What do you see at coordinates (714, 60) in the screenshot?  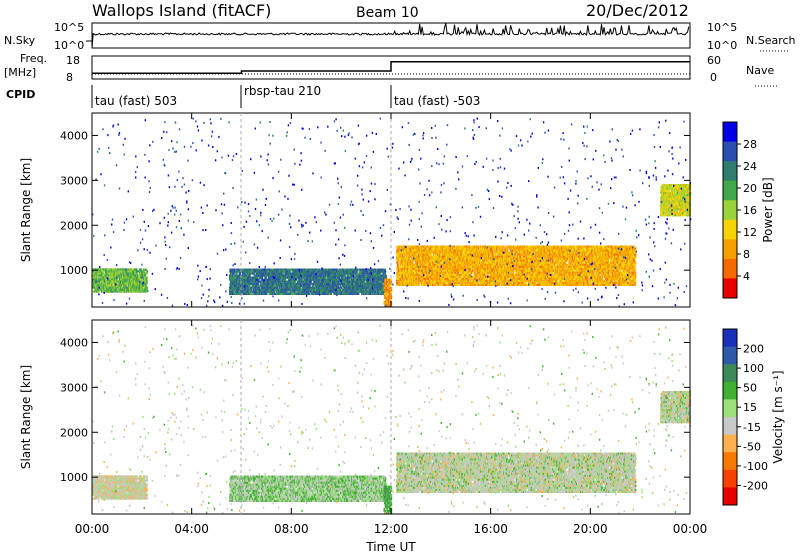 I see `nave-tick-top: 60` at bounding box center [714, 60].